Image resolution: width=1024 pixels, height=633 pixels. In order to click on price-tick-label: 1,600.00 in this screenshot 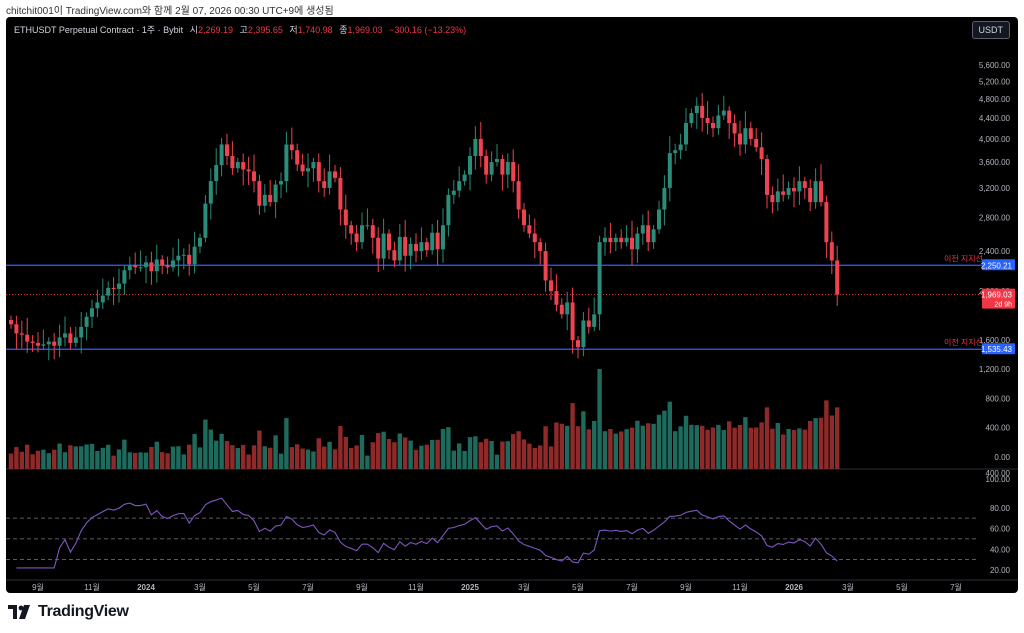, I will do `click(995, 340)`.